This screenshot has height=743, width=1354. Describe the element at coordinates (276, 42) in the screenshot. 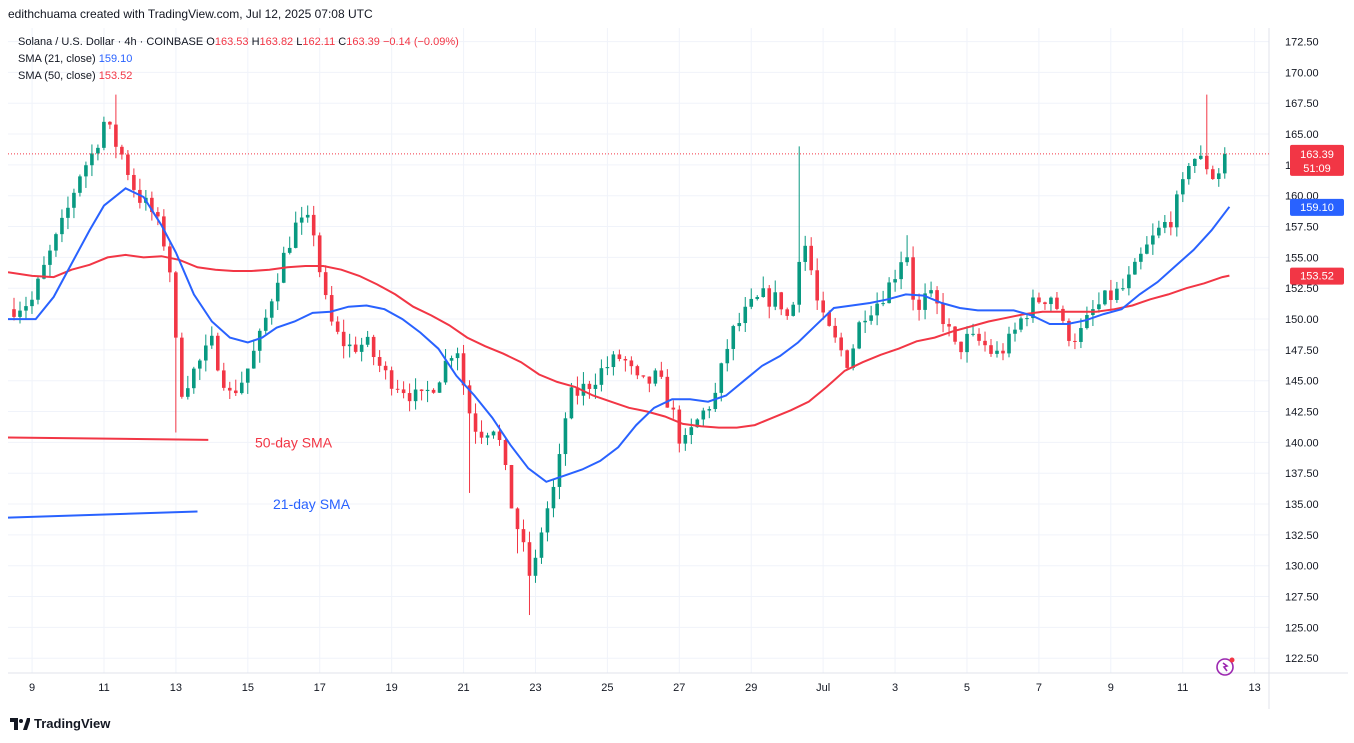

I see `h-value: 163.82` at that location.